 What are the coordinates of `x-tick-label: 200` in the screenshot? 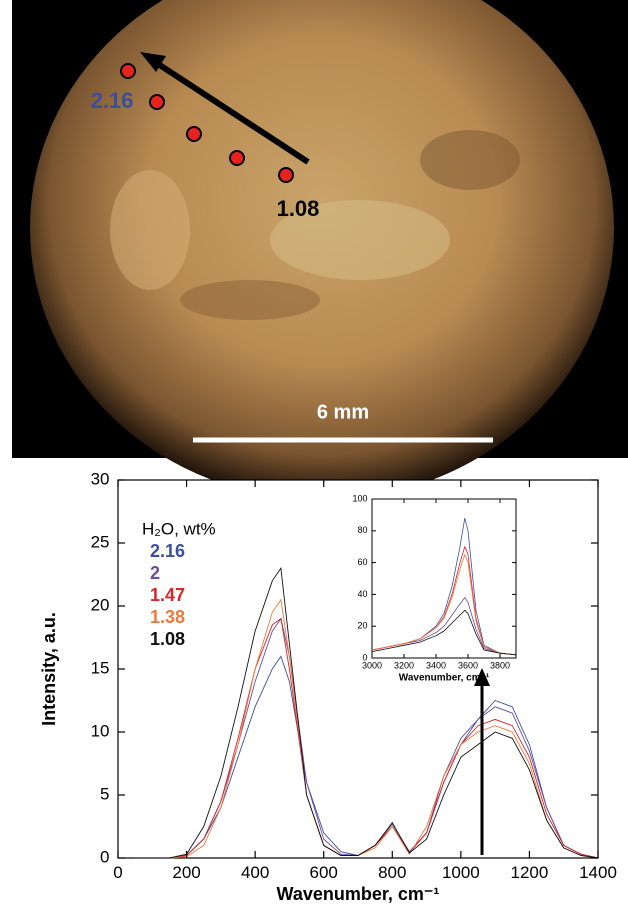 It's located at (186, 872).